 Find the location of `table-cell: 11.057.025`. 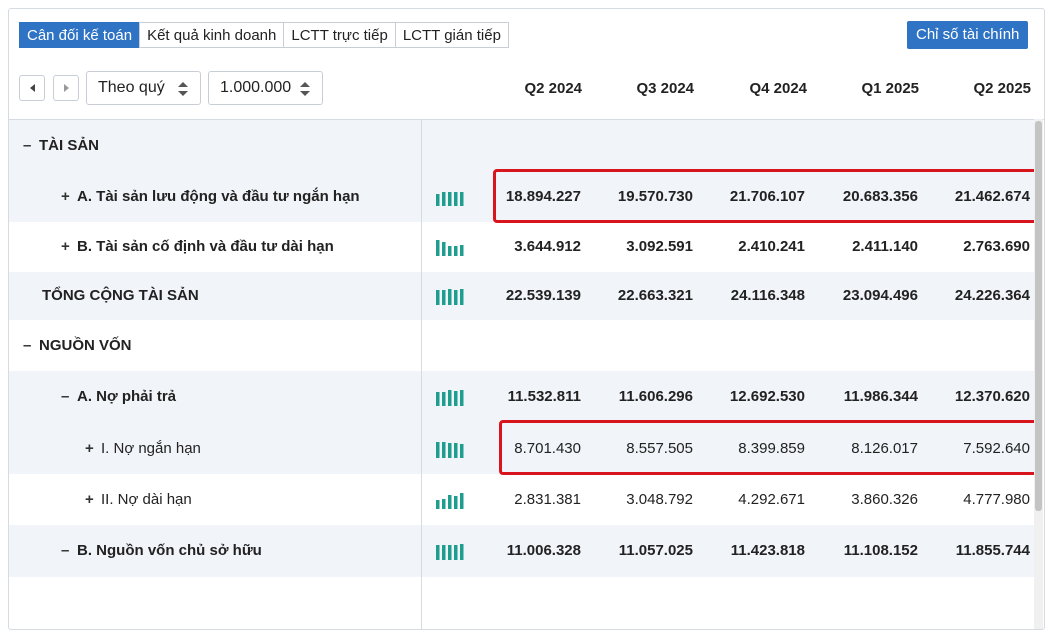

table-cell: 11.057.025 is located at coordinates (655, 550).